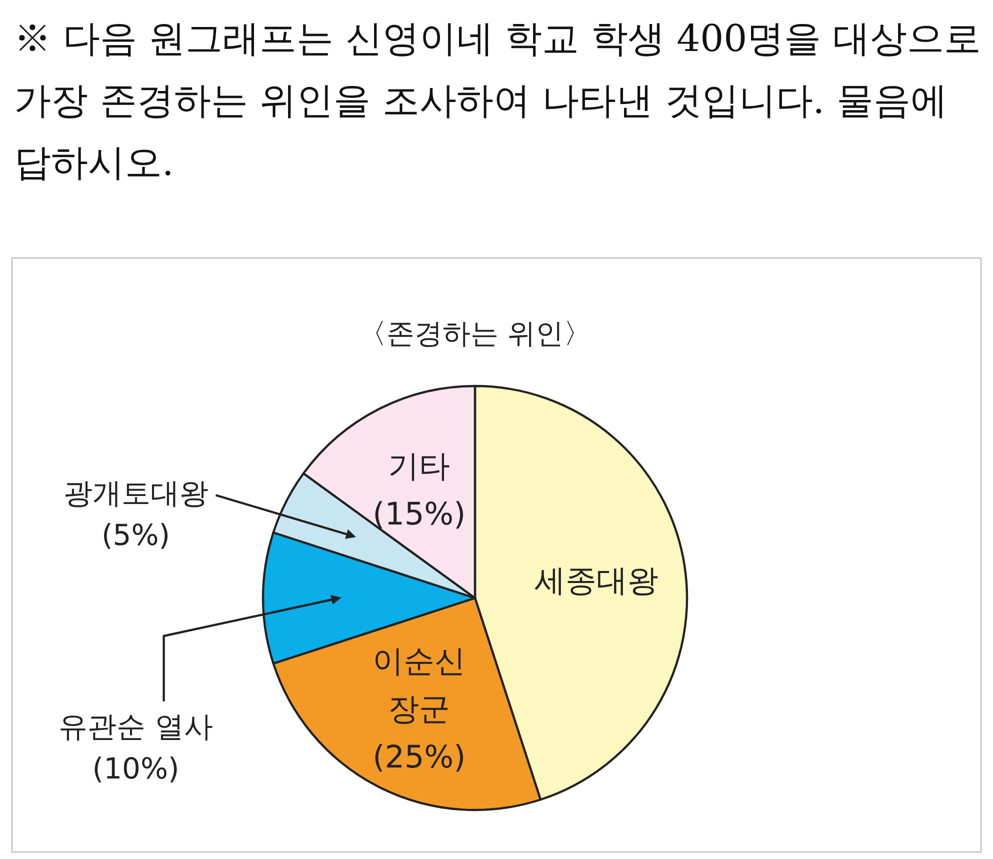 The height and width of the screenshot is (859, 993). Describe the element at coordinates (596, 580) in the screenshot. I see `slice-label: 세종대왕` at that location.